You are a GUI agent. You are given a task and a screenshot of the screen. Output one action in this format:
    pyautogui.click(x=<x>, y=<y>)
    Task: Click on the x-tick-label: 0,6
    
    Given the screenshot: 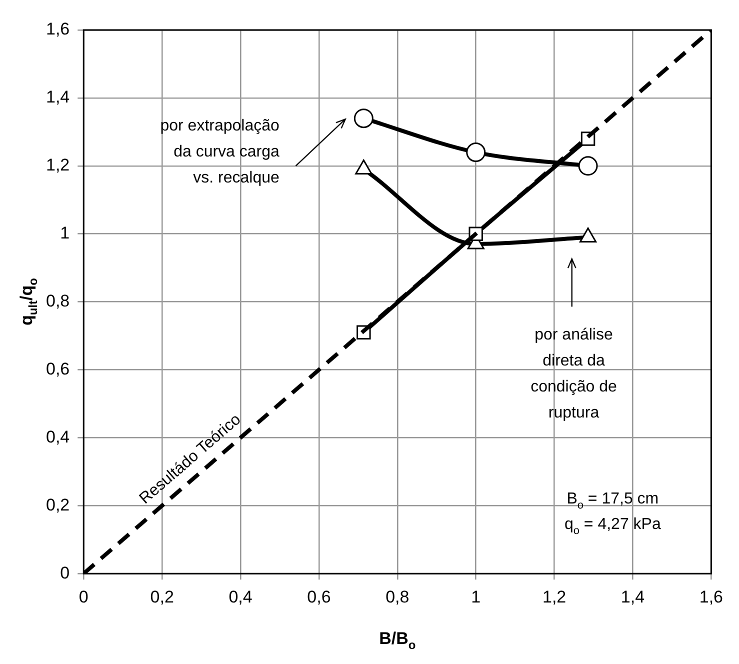 What is the action you would take?
    pyautogui.click(x=319, y=596)
    